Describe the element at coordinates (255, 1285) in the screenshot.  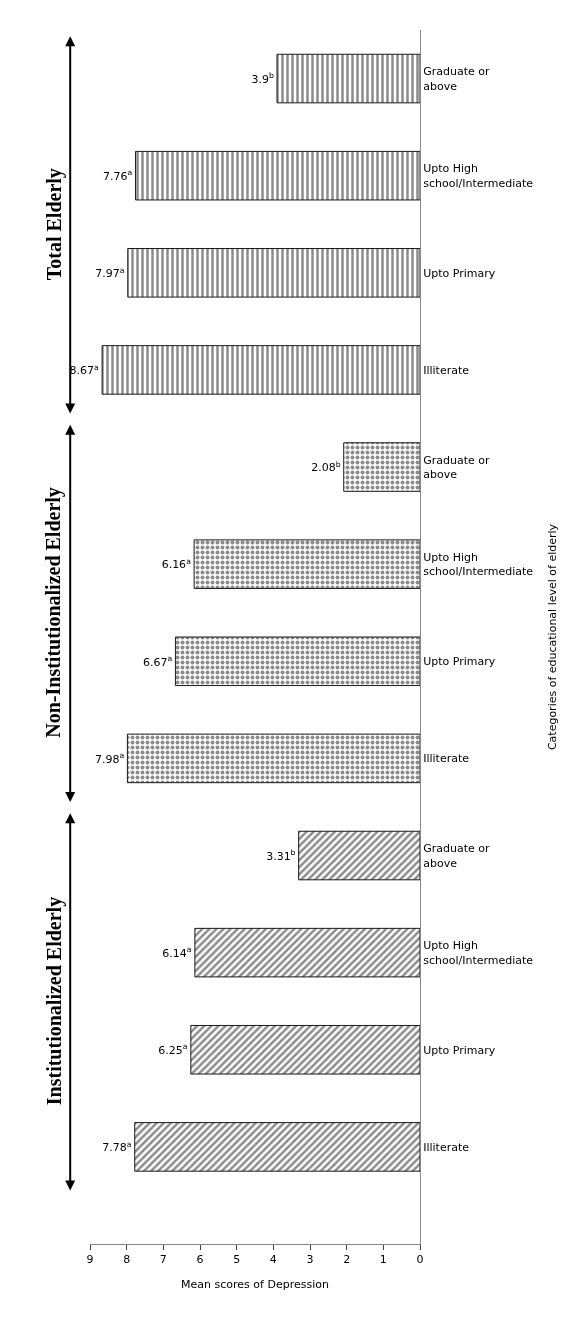
I see `x-axis-title: Mean scores of Depression` at that location.